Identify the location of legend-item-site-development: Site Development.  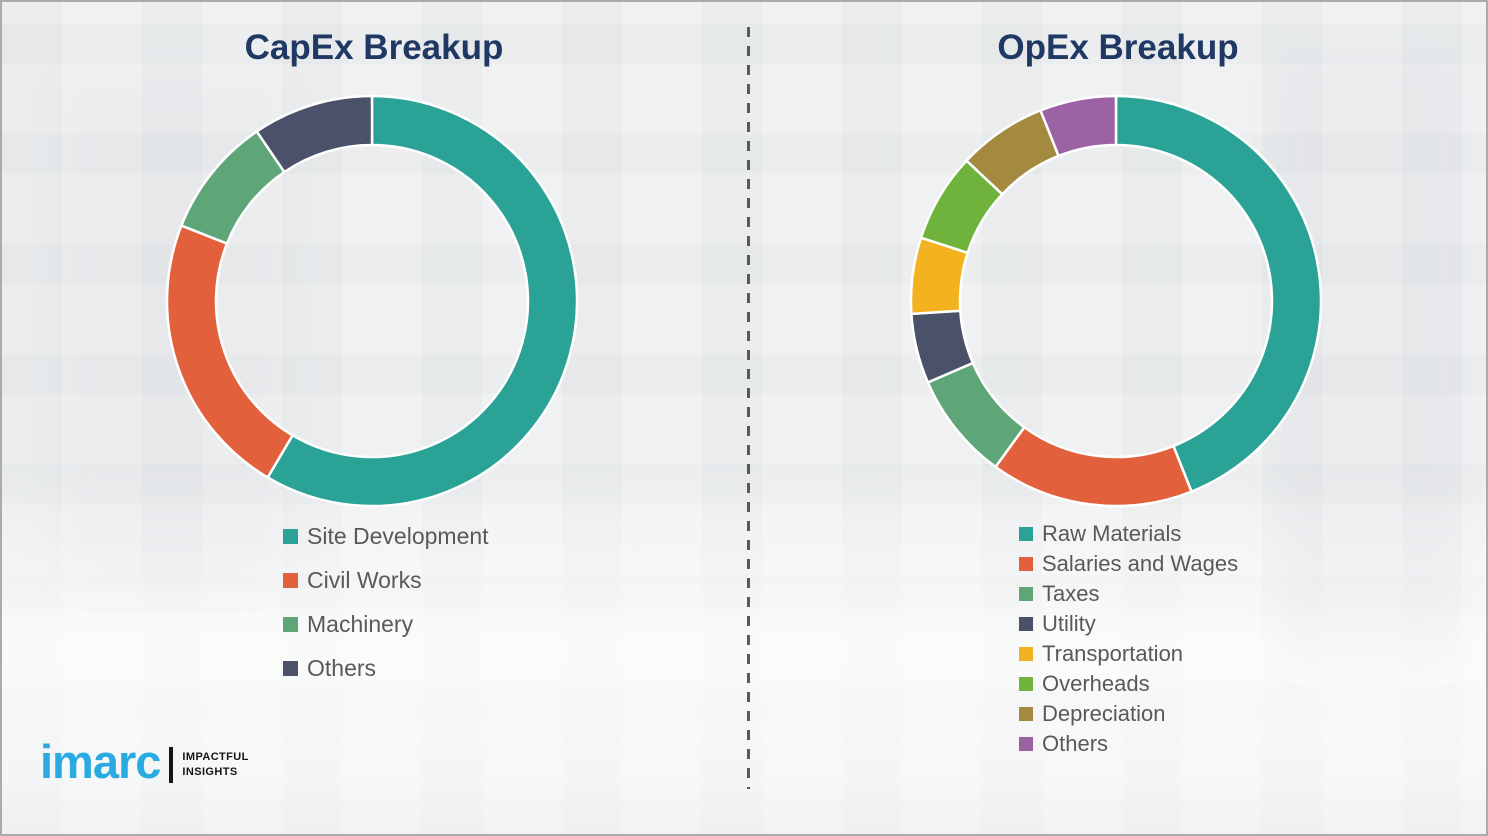
(386, 536).